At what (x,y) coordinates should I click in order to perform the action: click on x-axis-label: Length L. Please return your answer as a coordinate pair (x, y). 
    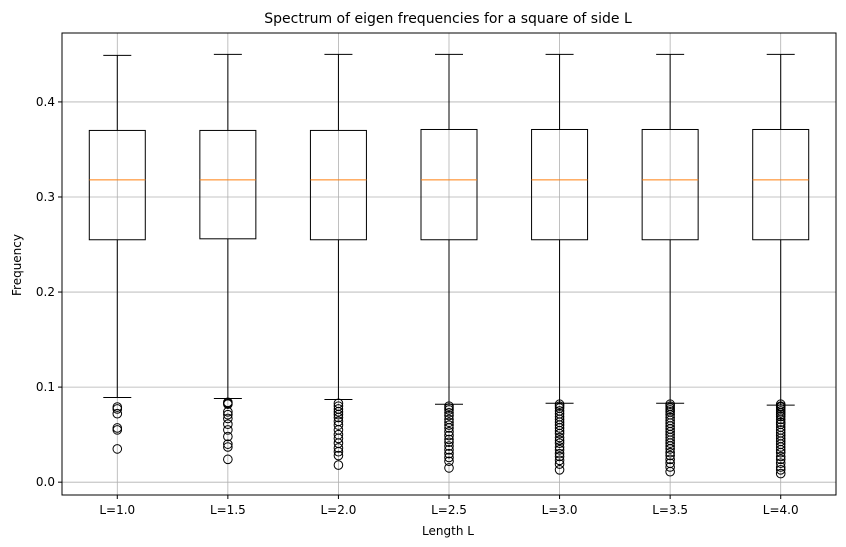
    Looking at the image, I should click on (448, 531).